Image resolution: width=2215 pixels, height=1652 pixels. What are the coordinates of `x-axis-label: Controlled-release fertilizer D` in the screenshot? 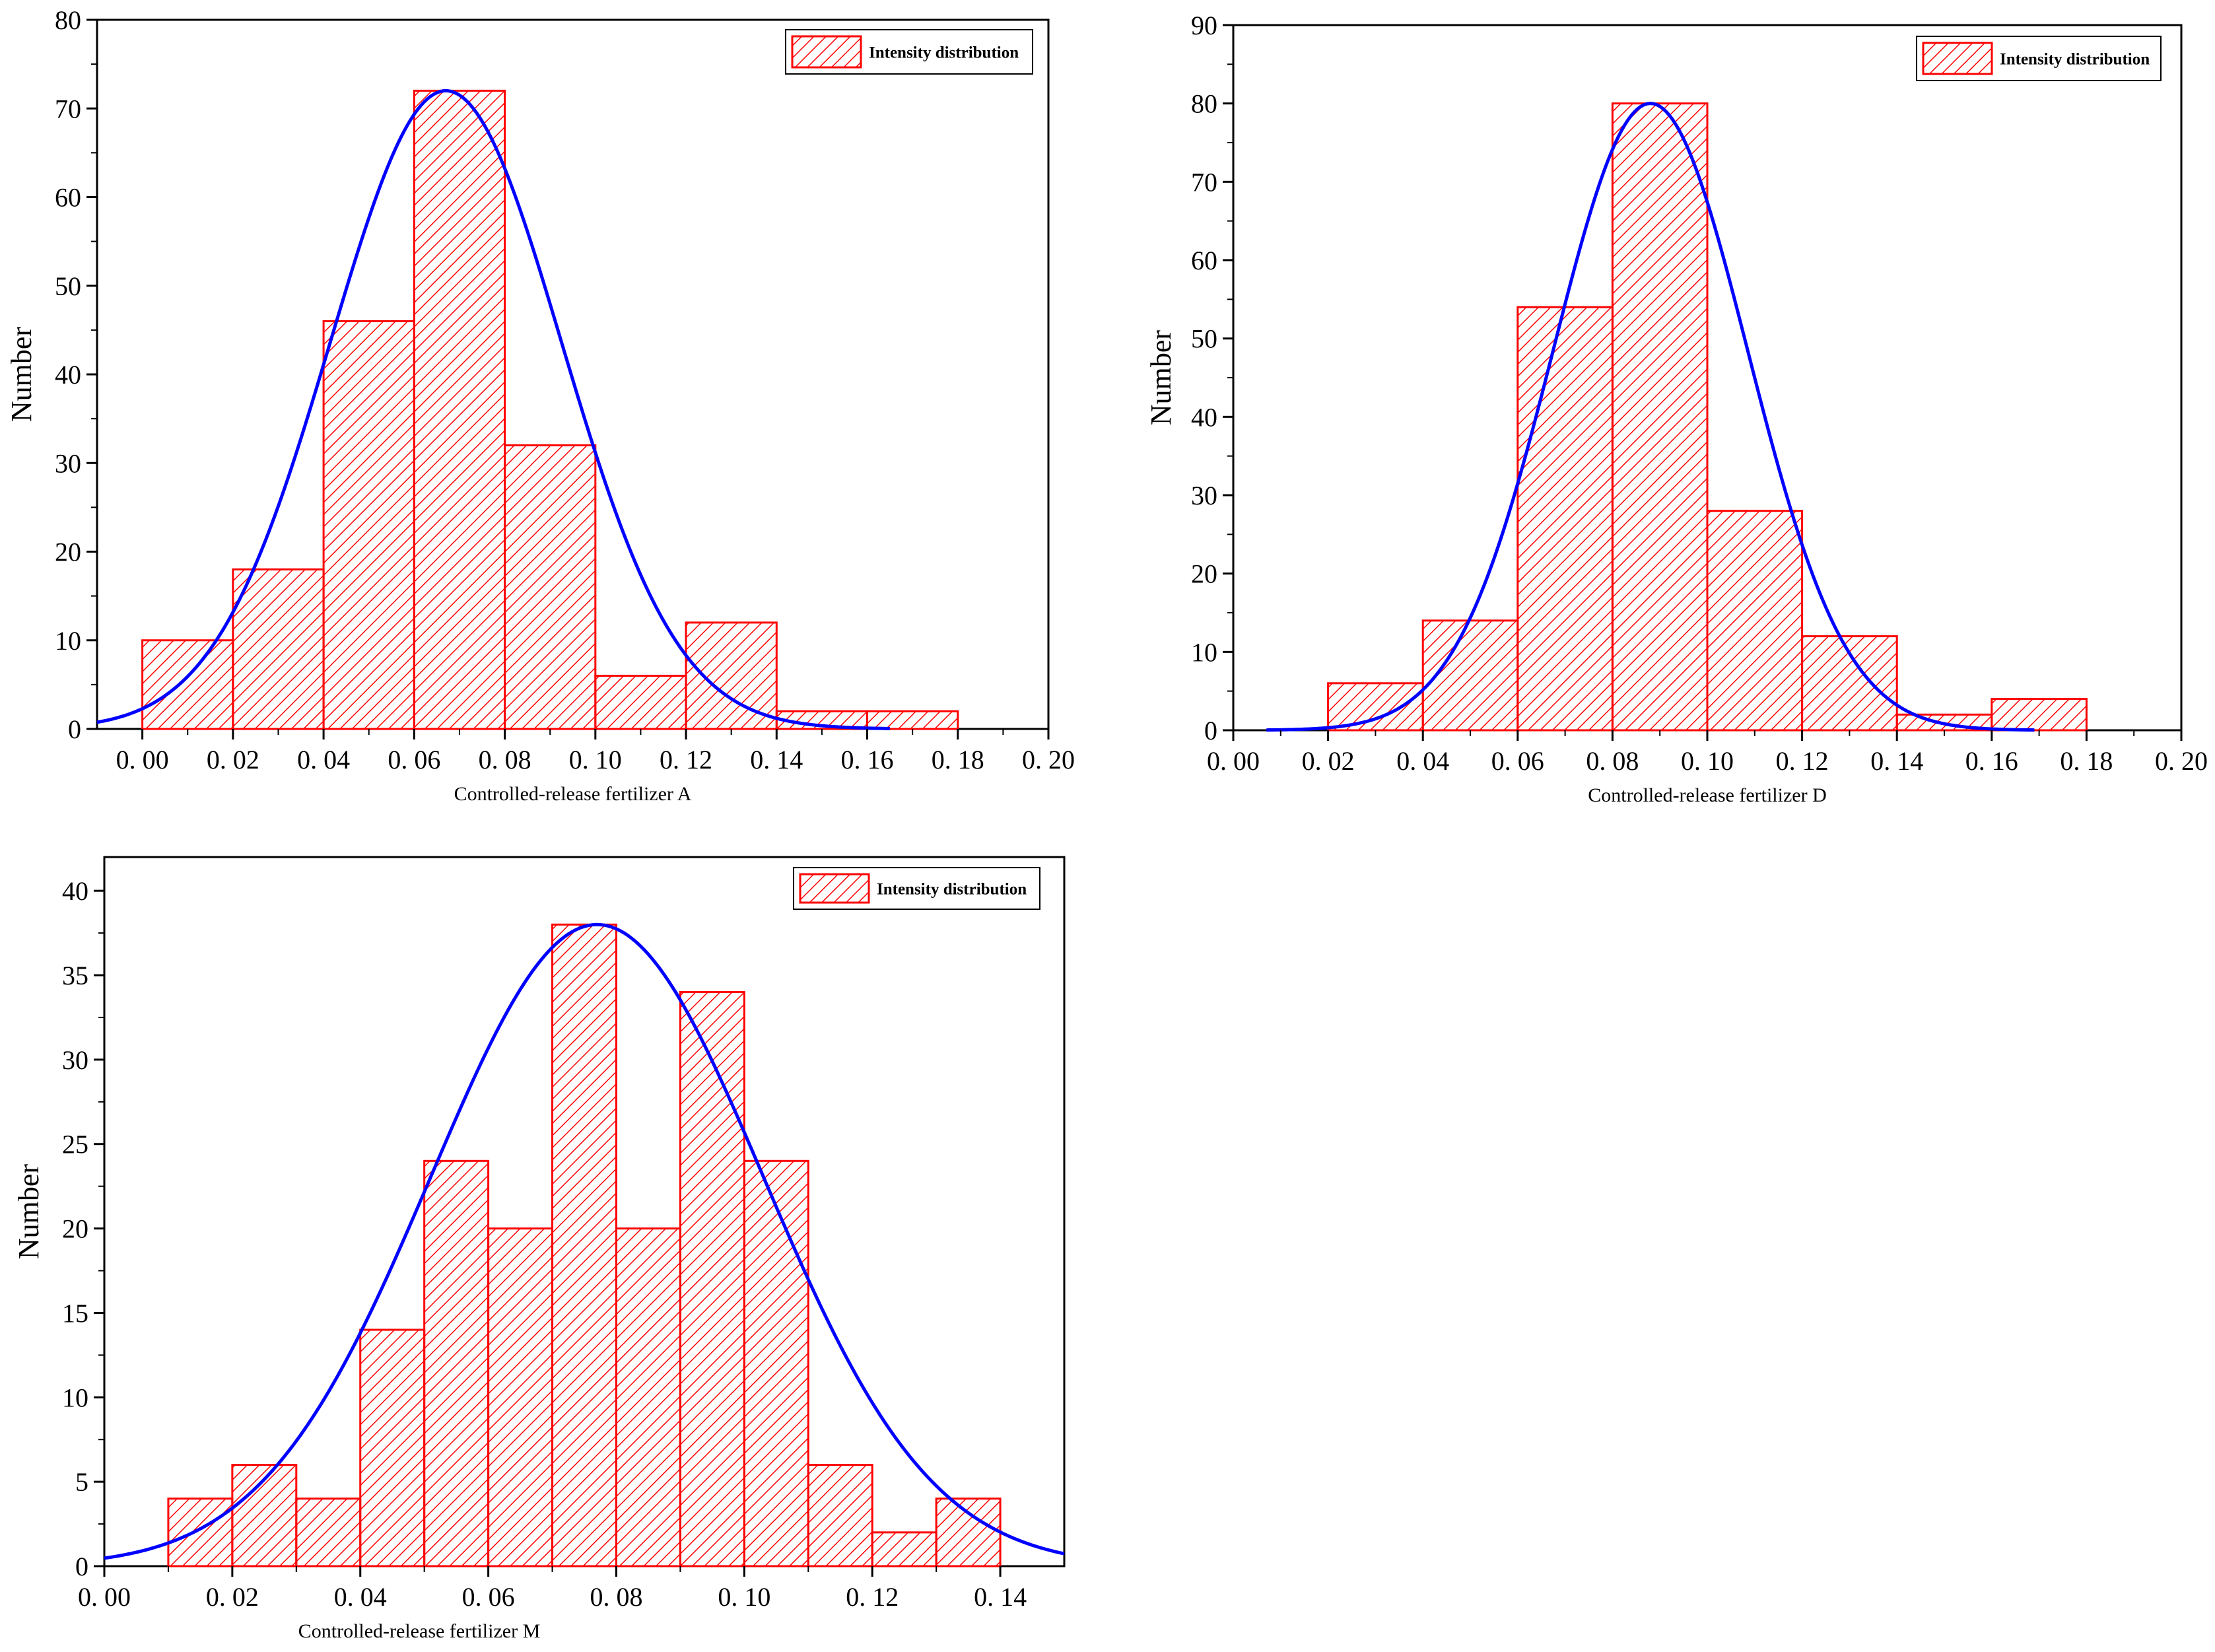 It's located at (1707, 795).